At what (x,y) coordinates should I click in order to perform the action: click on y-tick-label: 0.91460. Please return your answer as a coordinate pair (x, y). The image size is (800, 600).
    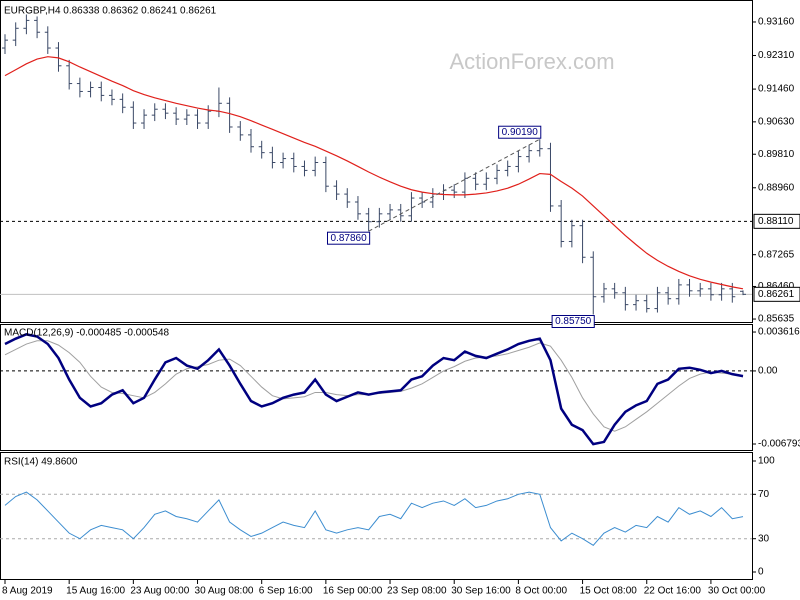
    Looking at the image, I should click on (776, 89).